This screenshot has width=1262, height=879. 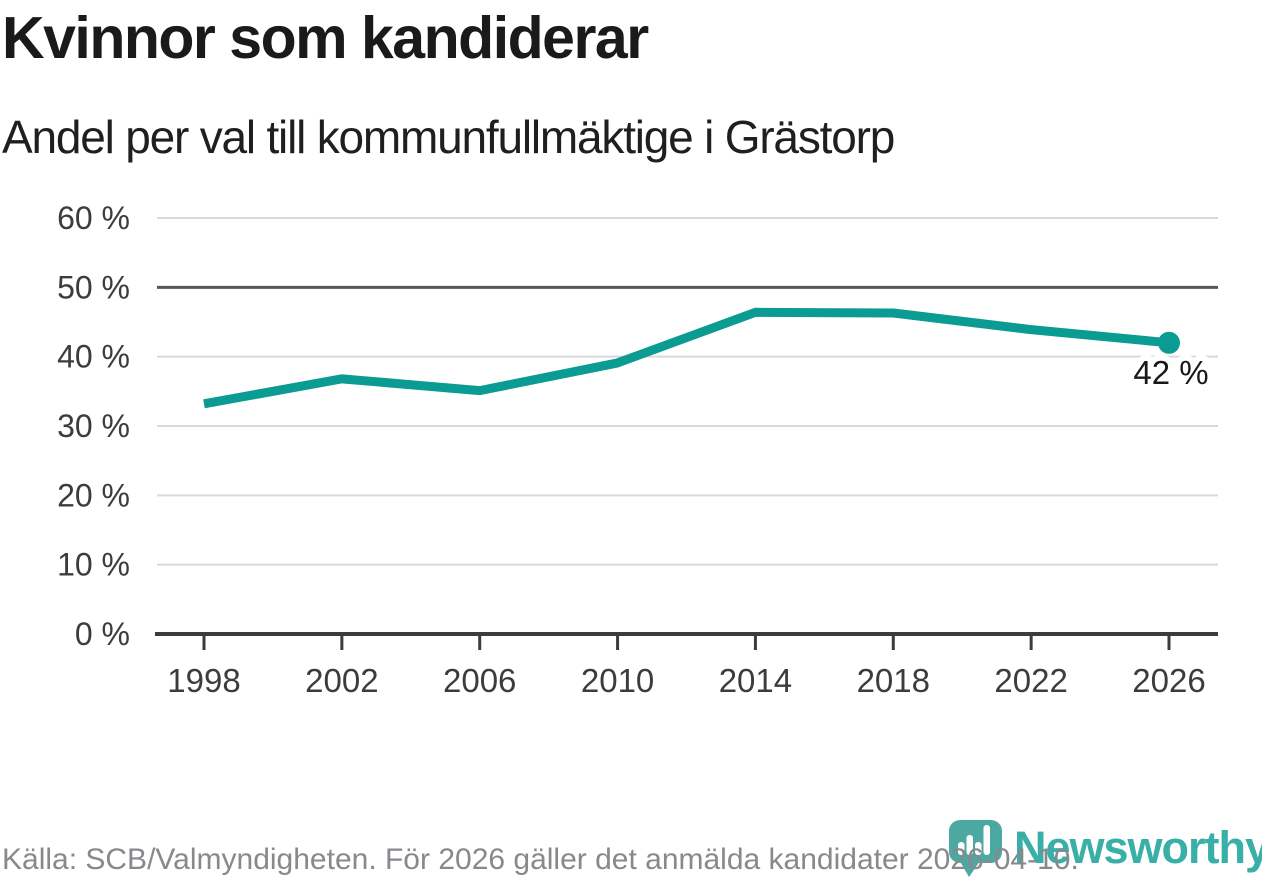 I want to click on y-axis-tick-label: 50 %, so click(x=93, y=287).